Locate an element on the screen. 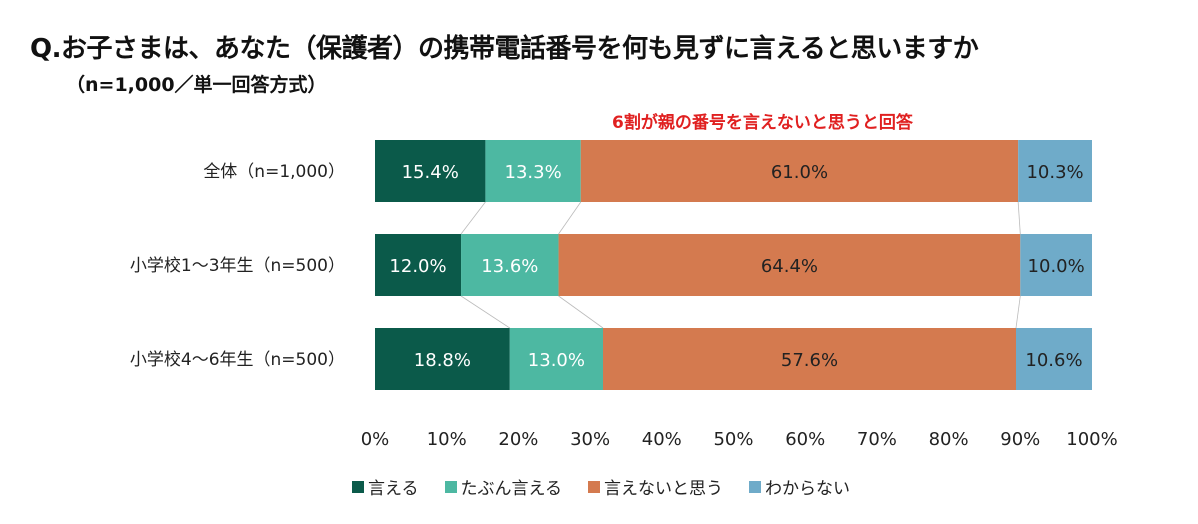  x-tick-label: 10% is located at coordinates (447, 439).